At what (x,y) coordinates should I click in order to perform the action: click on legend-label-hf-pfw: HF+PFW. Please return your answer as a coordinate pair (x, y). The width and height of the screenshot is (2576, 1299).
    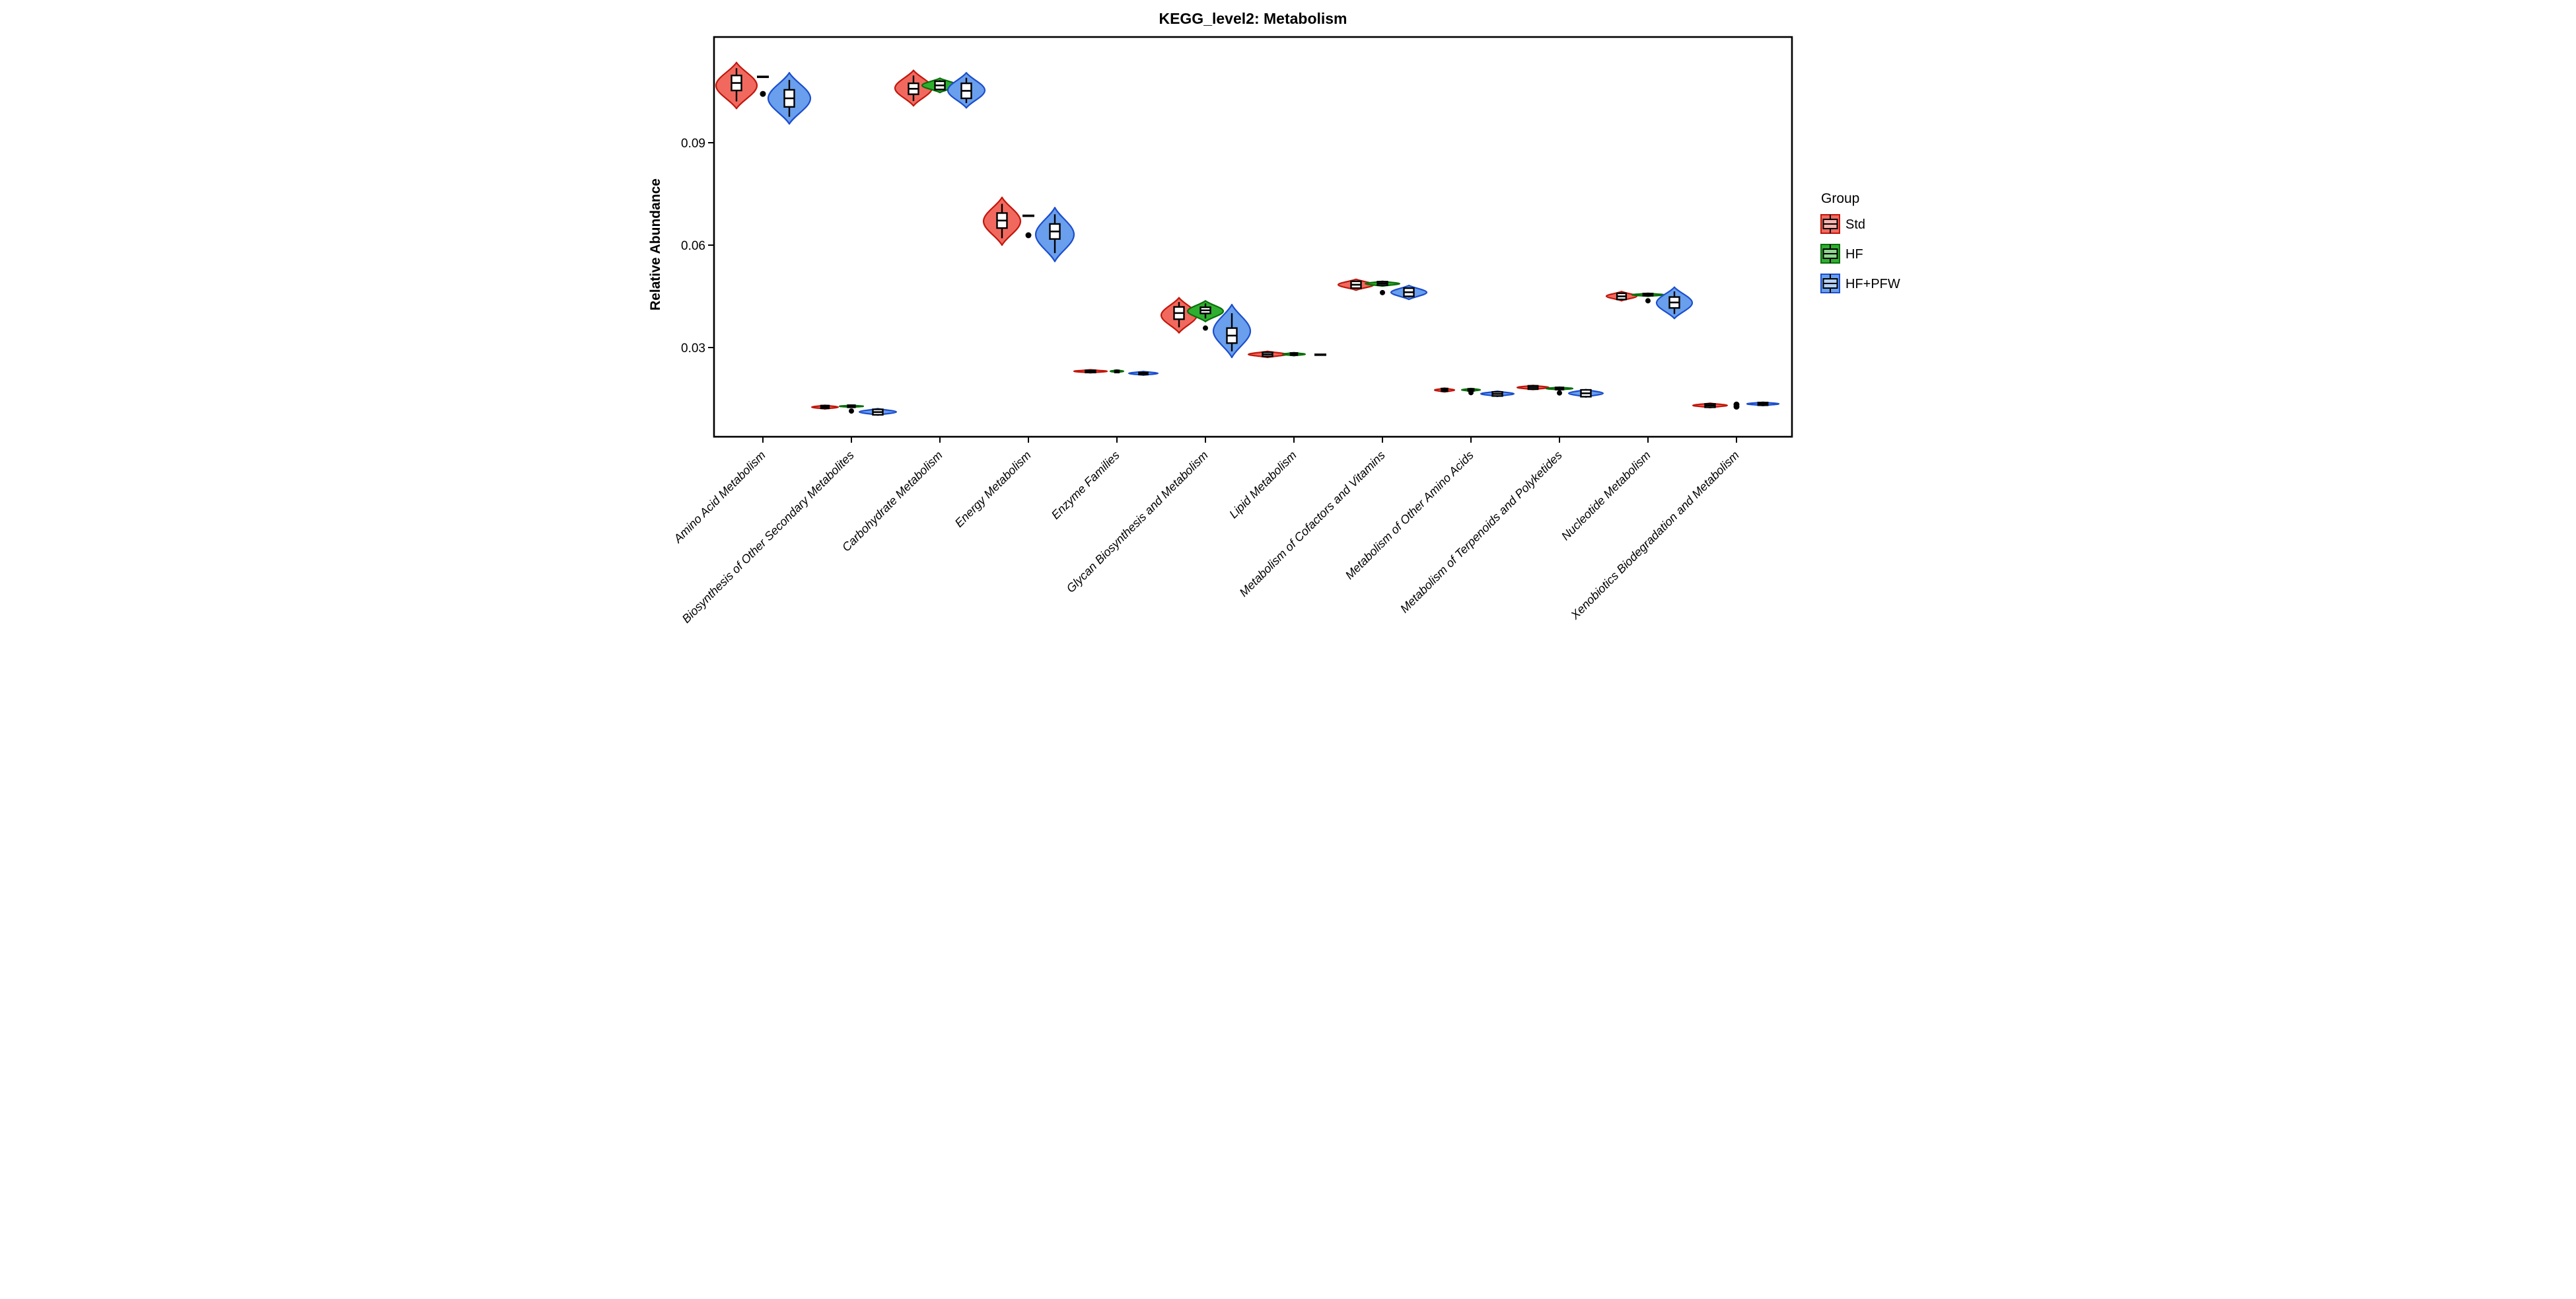
    Looking at the image, I should click on (1872, 284).